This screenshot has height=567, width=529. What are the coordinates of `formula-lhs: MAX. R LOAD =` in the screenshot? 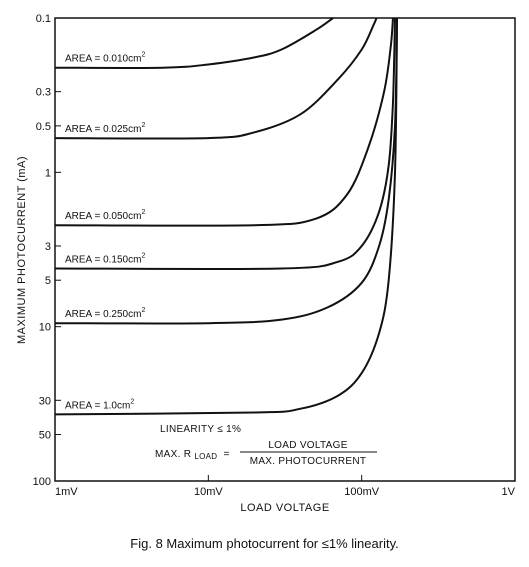 It's located at (192, 455).